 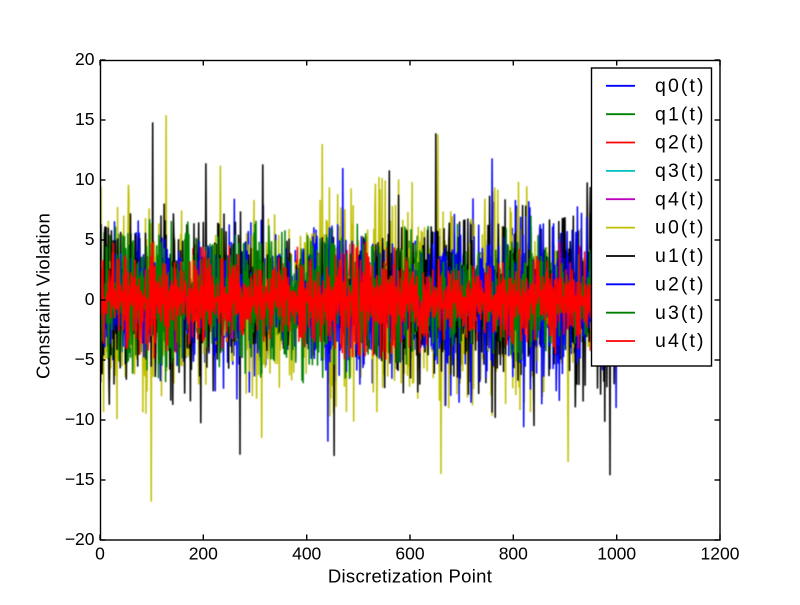 I want to click on svg-text: q0(t), so click(x=680, y=86).